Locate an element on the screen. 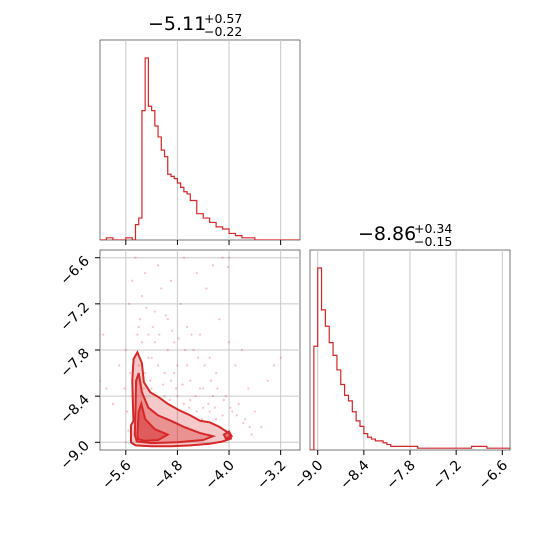 This screenshot has width=550, height=550. joint-y-tick-label: −6.6 is located at coordinates (74, 270).